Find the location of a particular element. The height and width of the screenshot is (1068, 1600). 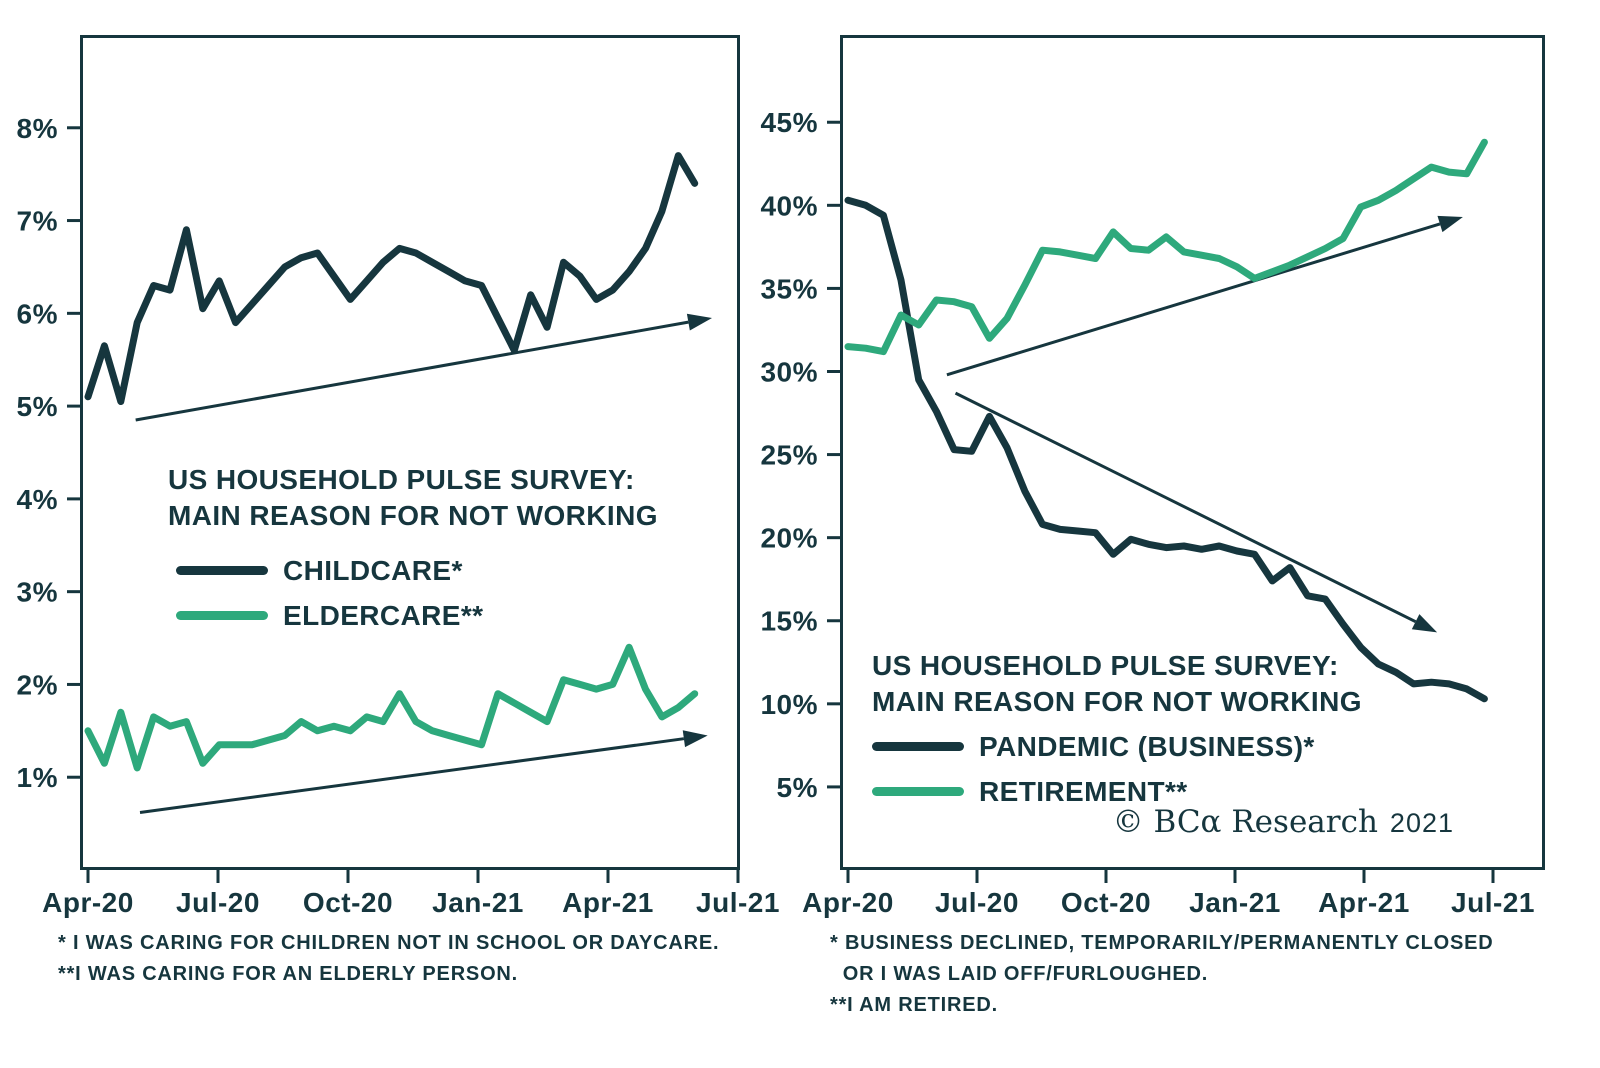

y-axis-tick-label: 40% is located at coordinates (789, 205).